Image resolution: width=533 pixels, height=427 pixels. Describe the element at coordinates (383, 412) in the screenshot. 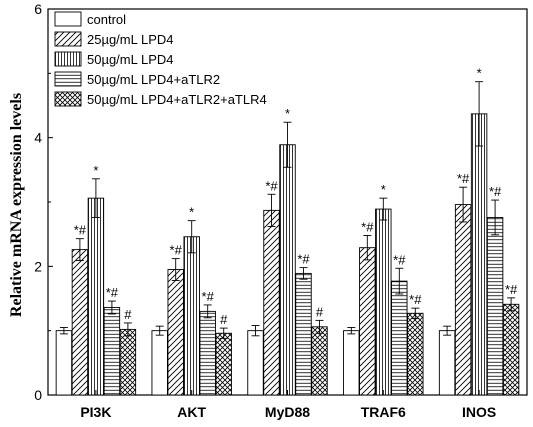

I see `x-tick-label: TRAF6` at that location.